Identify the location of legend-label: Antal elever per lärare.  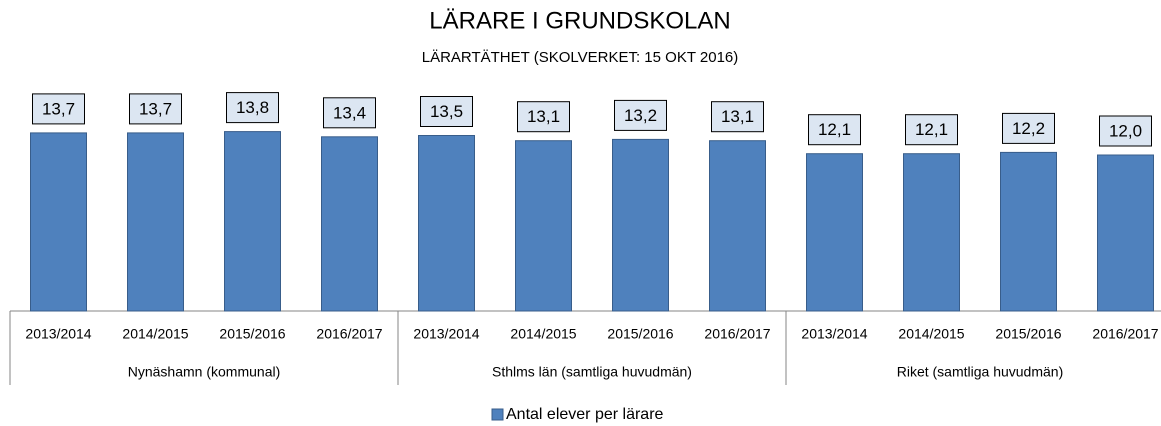
(585, 414).